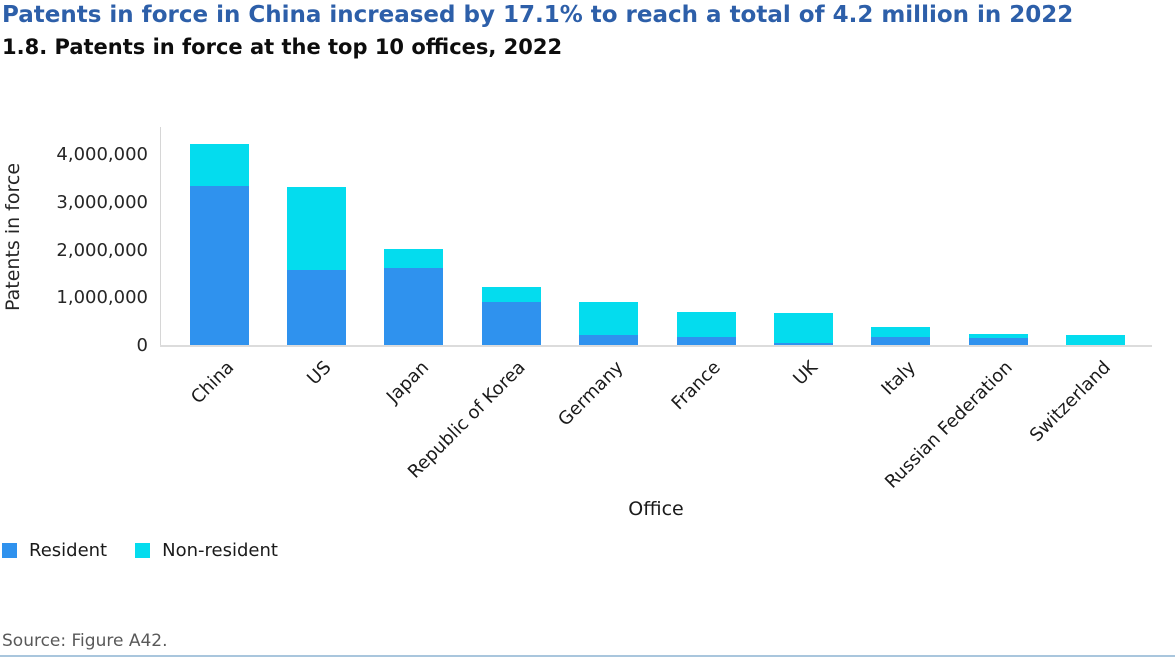 This screenshot has width=1175, height=657. What do you see at coordinates (160, 237) in the screenshot?
I see `y-axis-line` at bounding box center [160, 237].